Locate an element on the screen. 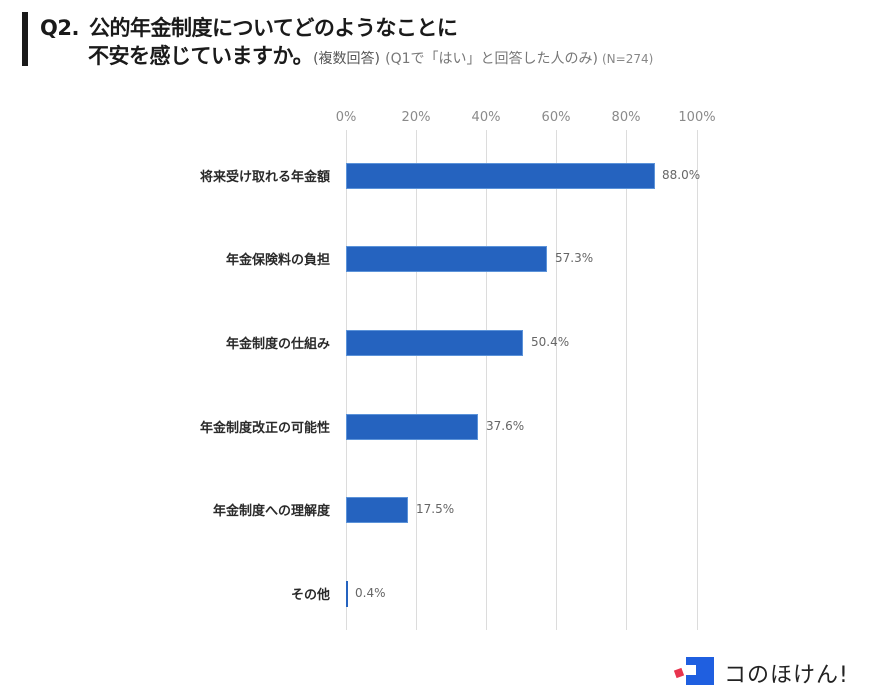 The height and width of the screenshot is (699, 870). bar-row: 年金制度の仕組み 50.4% is located at coordinates (435, 343).